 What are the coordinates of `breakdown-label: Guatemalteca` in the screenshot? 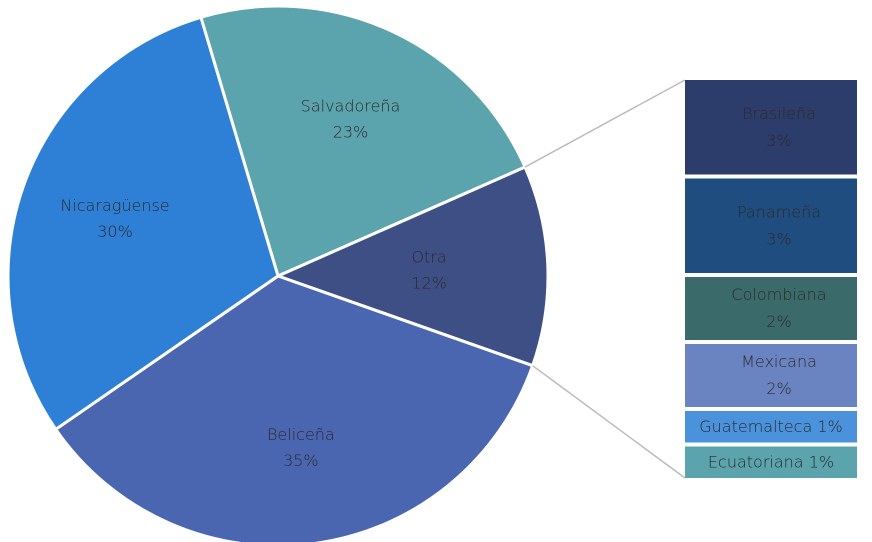 It's located at (755, 425).